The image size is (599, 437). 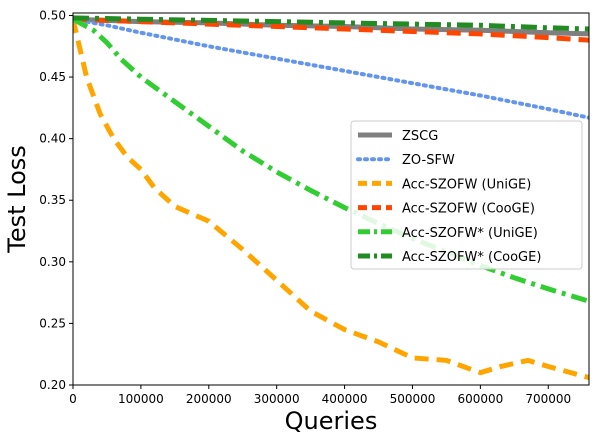 I want to click on y-tick-label: 0.45, so click(x=52, y=77).